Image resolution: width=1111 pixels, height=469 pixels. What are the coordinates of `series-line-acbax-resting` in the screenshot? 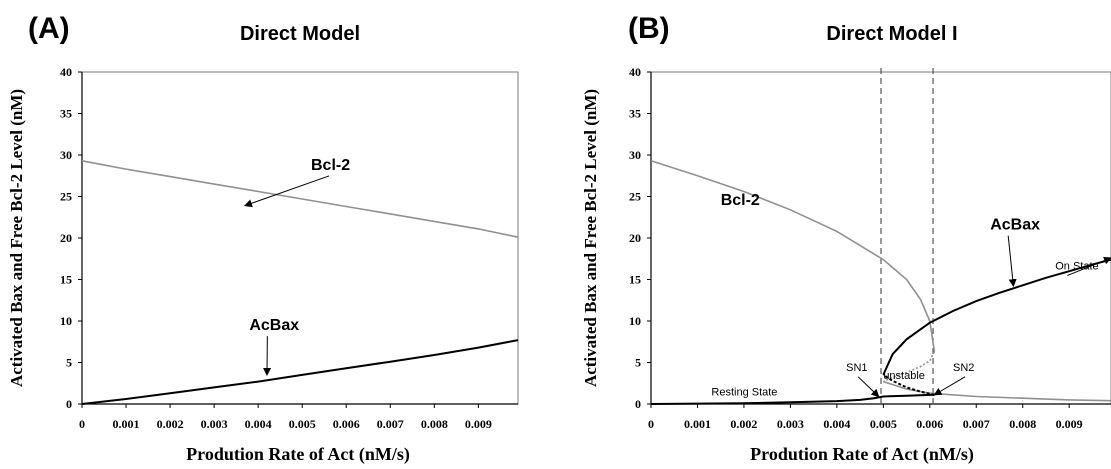 It's located at (792, 399).